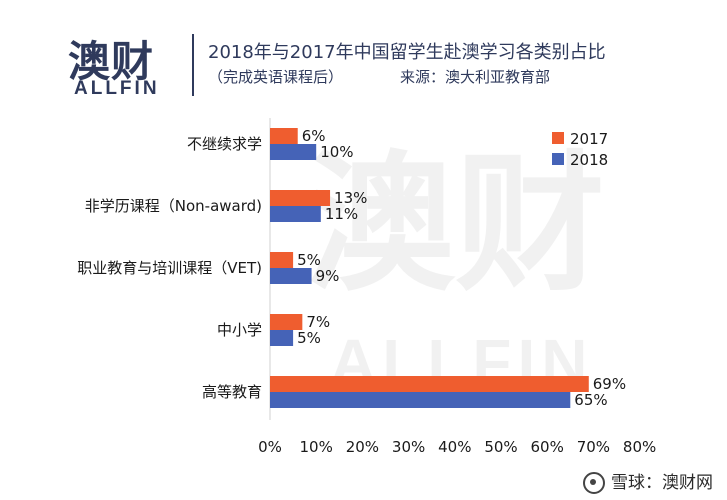 The width and height of the screenshot is (727, 500). I want to click on x-tick-label: 40%, so click(454, 447).